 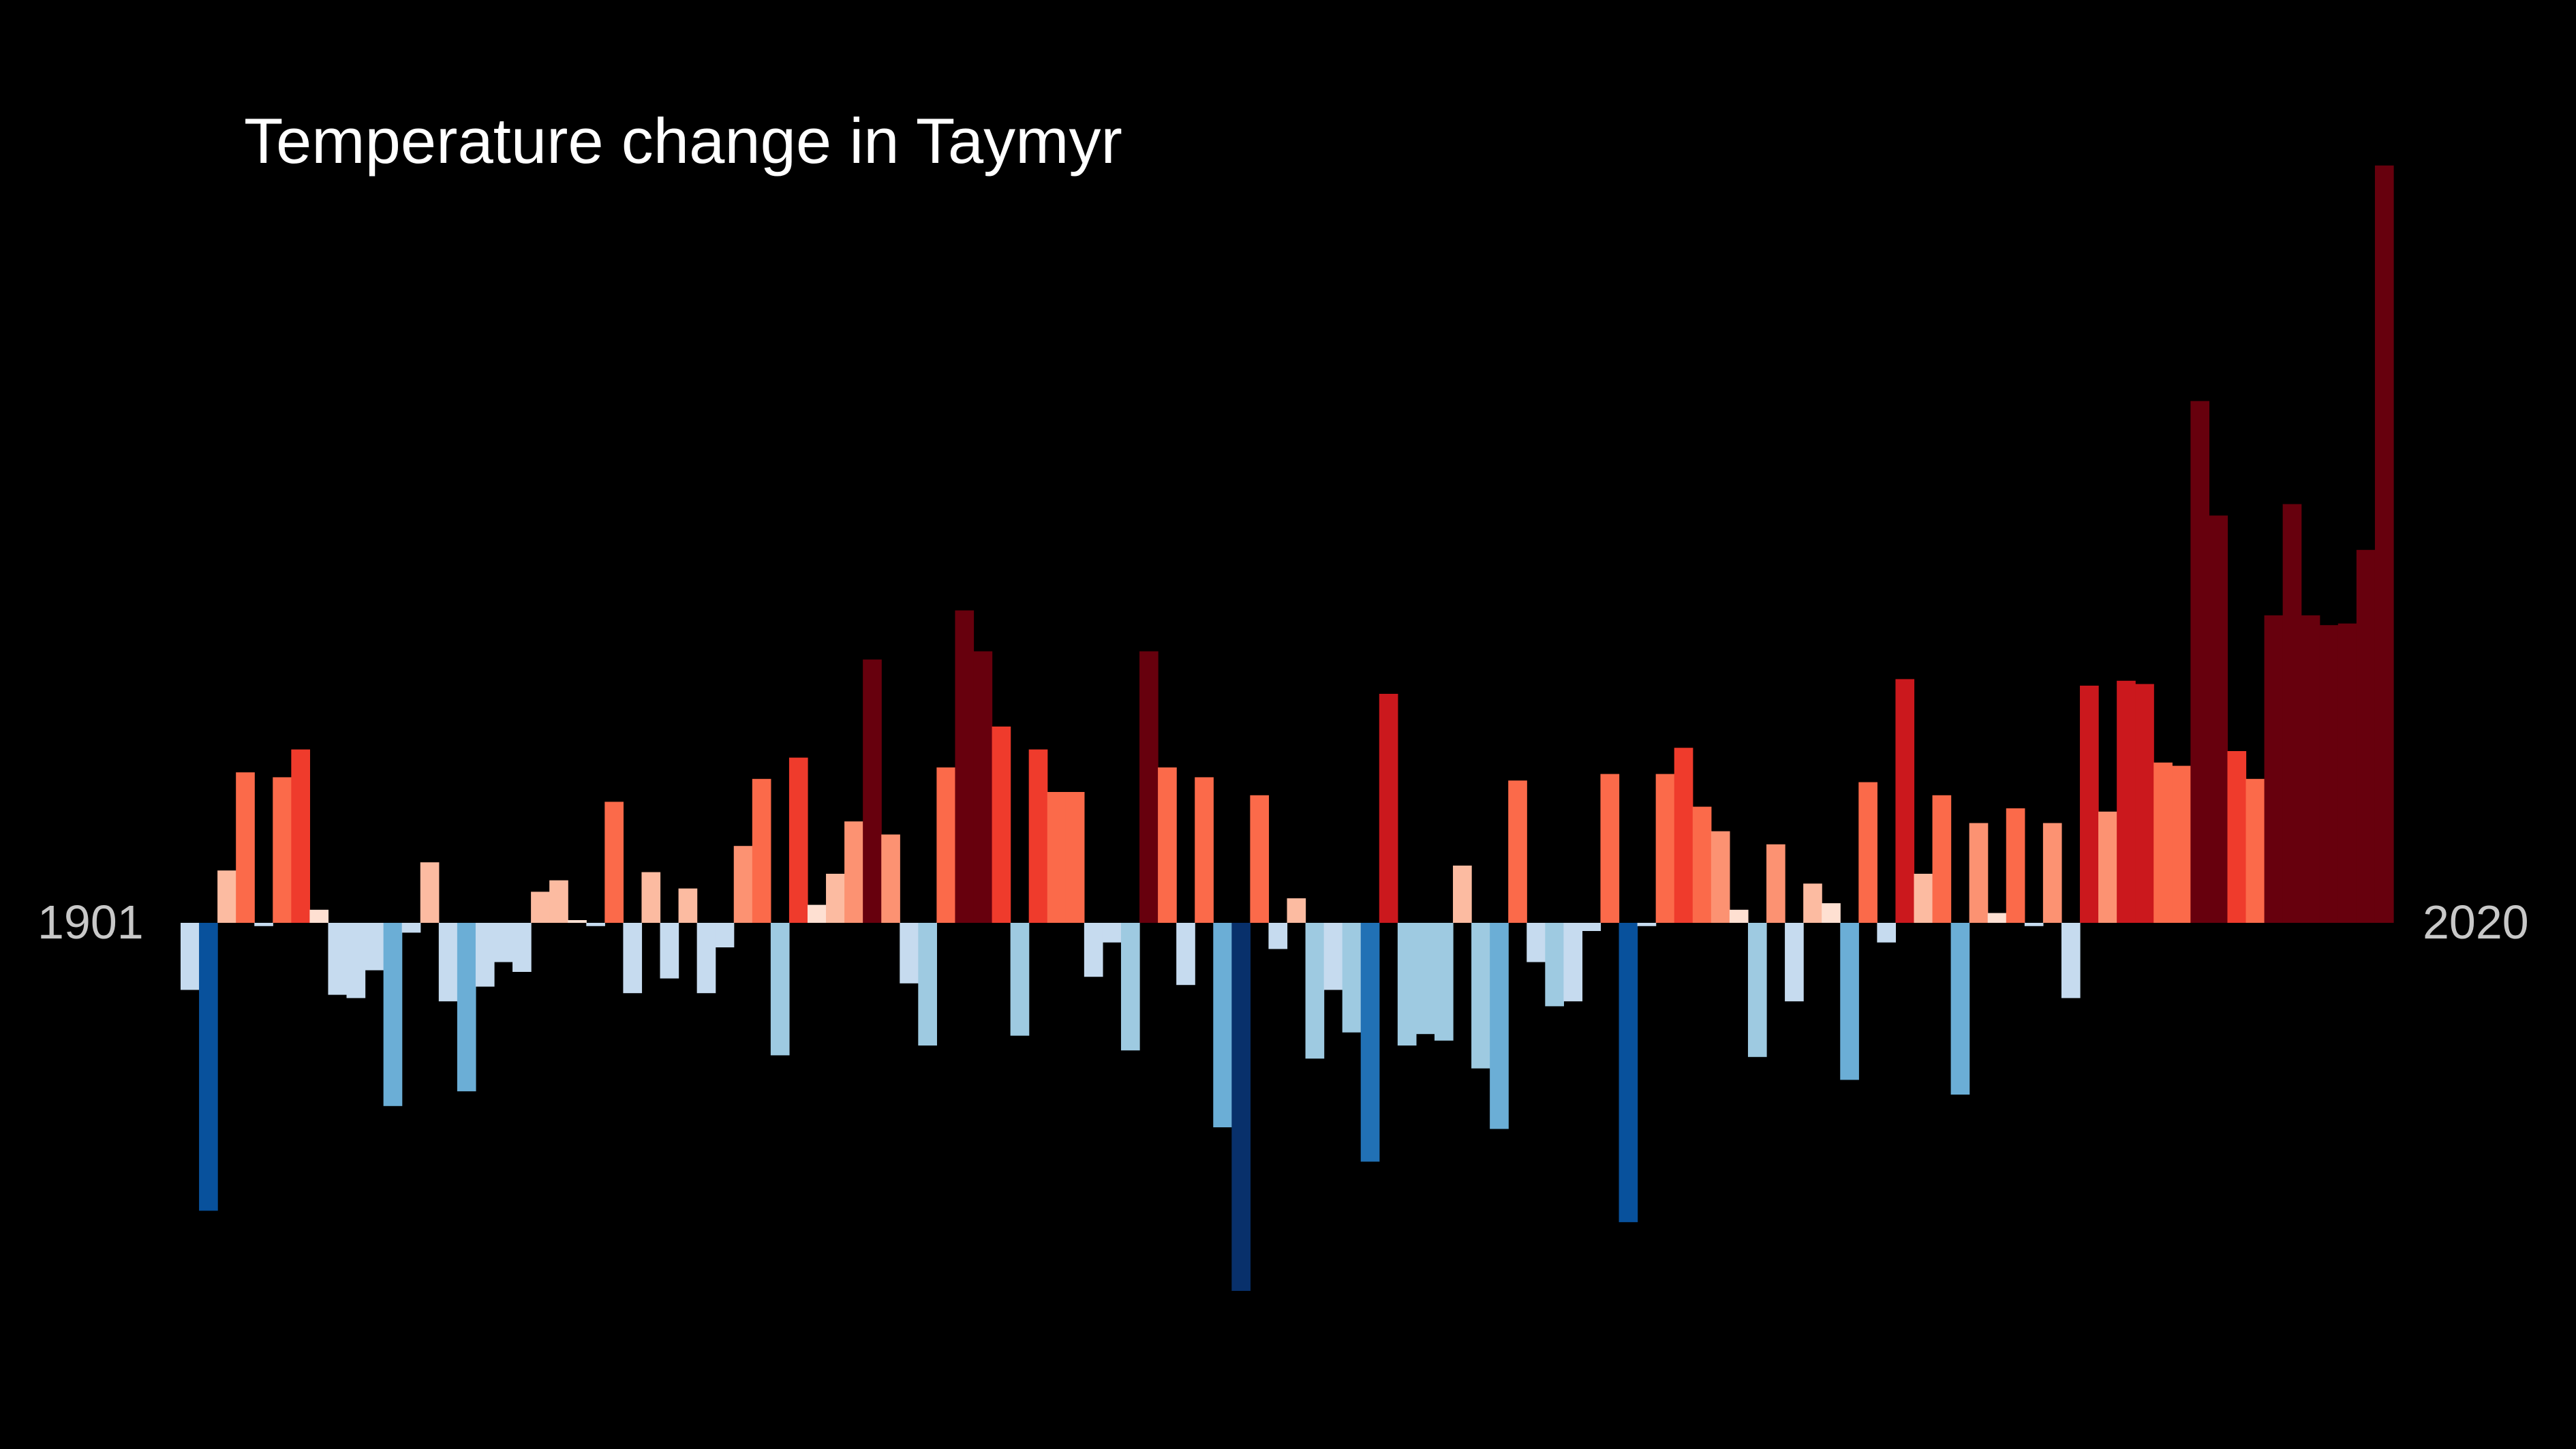 I want to click on bar-2017, so click(x=2329, y=774).